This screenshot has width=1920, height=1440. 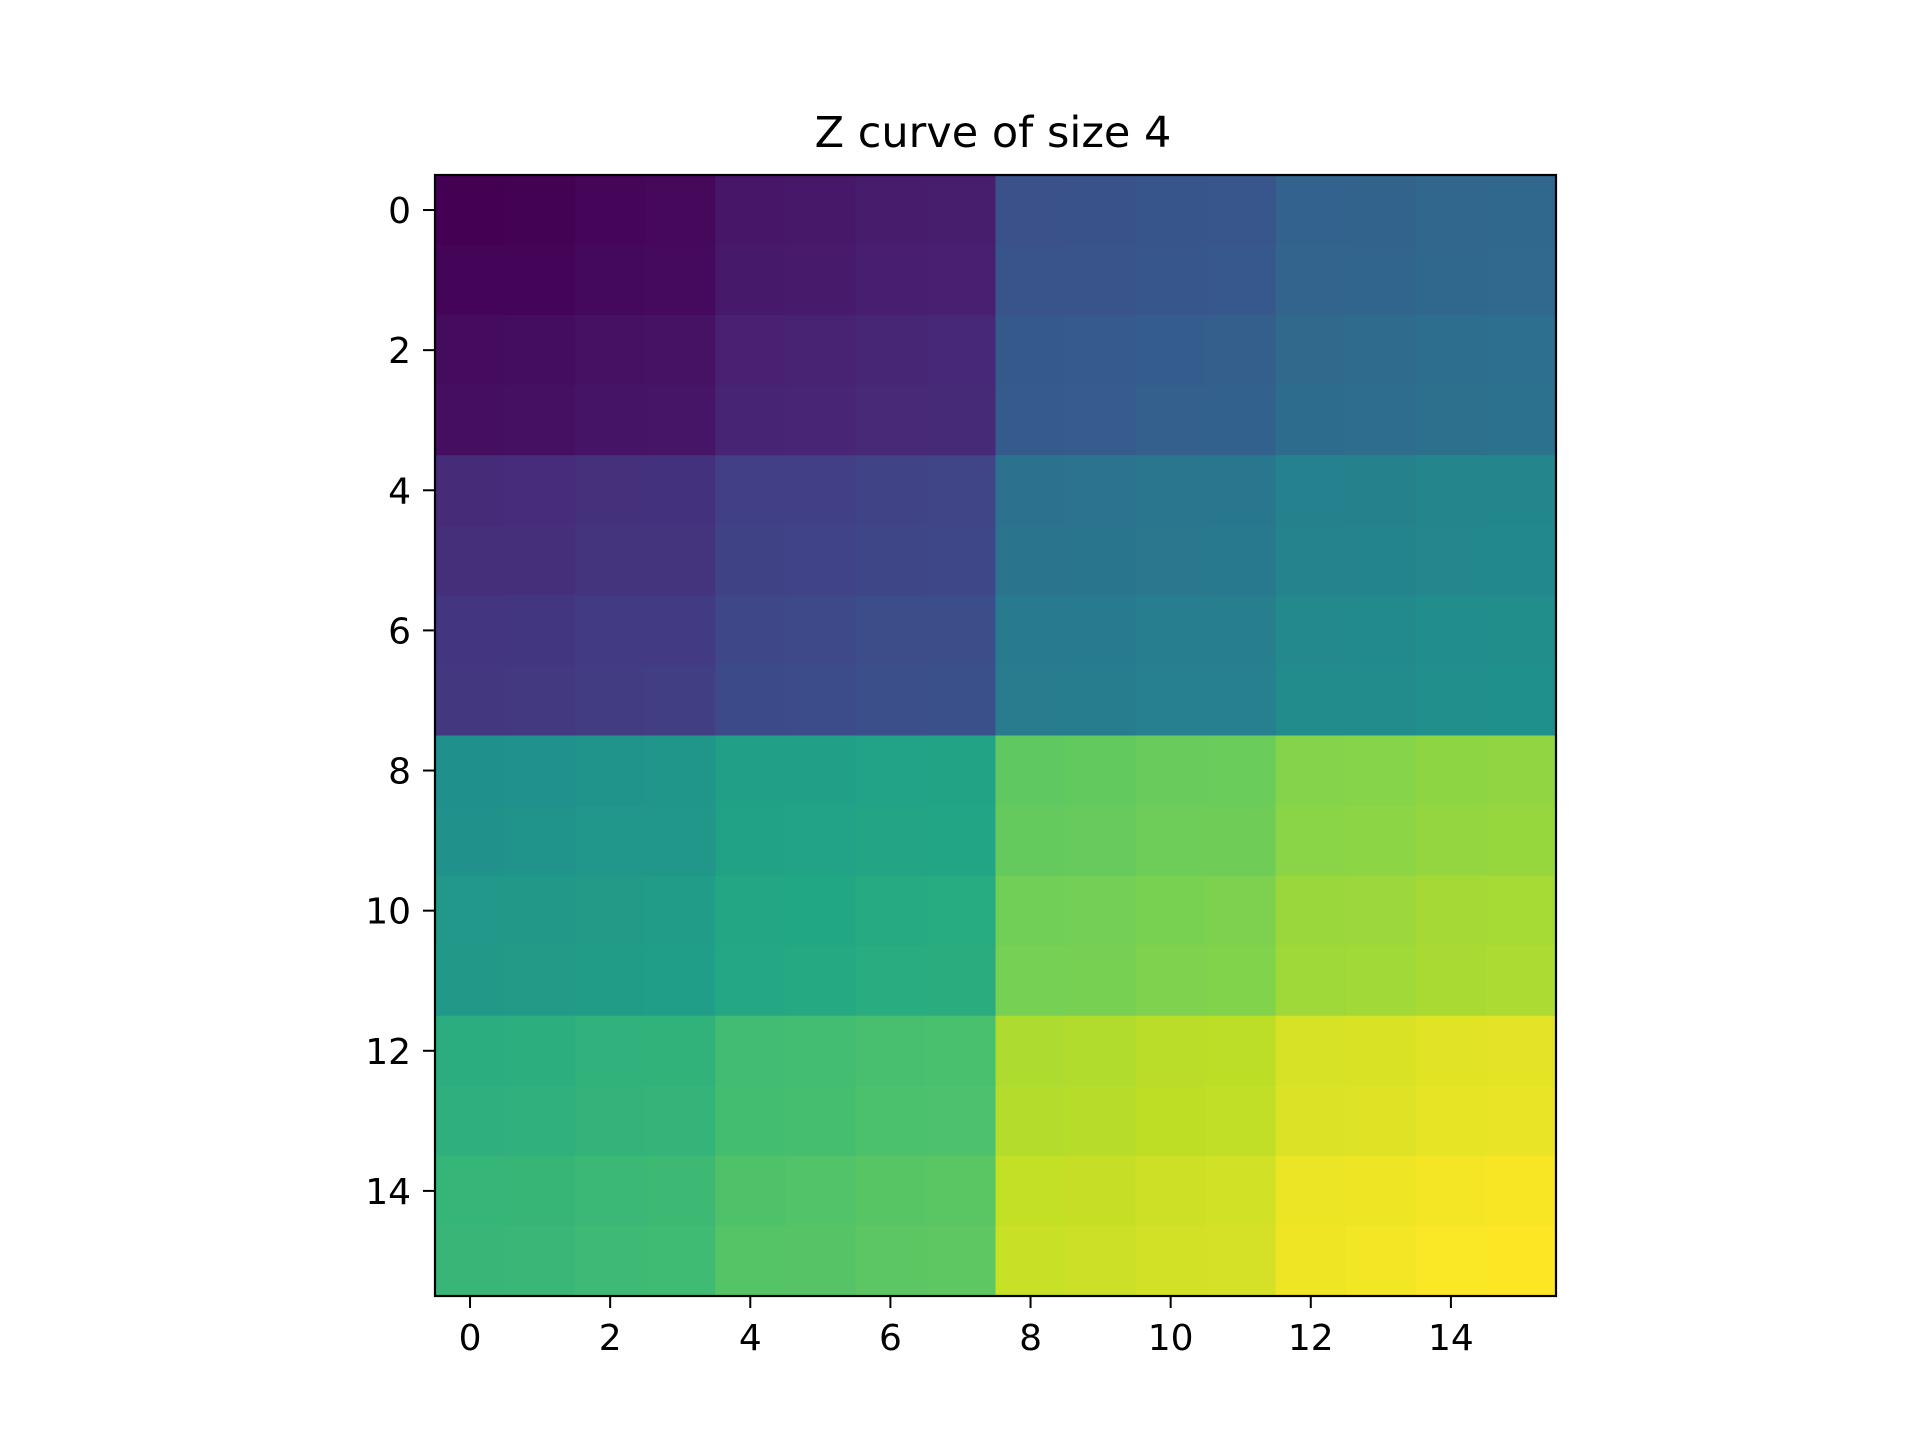 What do you see at coordinates (610, 1338) in the screenshot?
I see `x-tick-label: 2` at bounding box center [610, 1338].